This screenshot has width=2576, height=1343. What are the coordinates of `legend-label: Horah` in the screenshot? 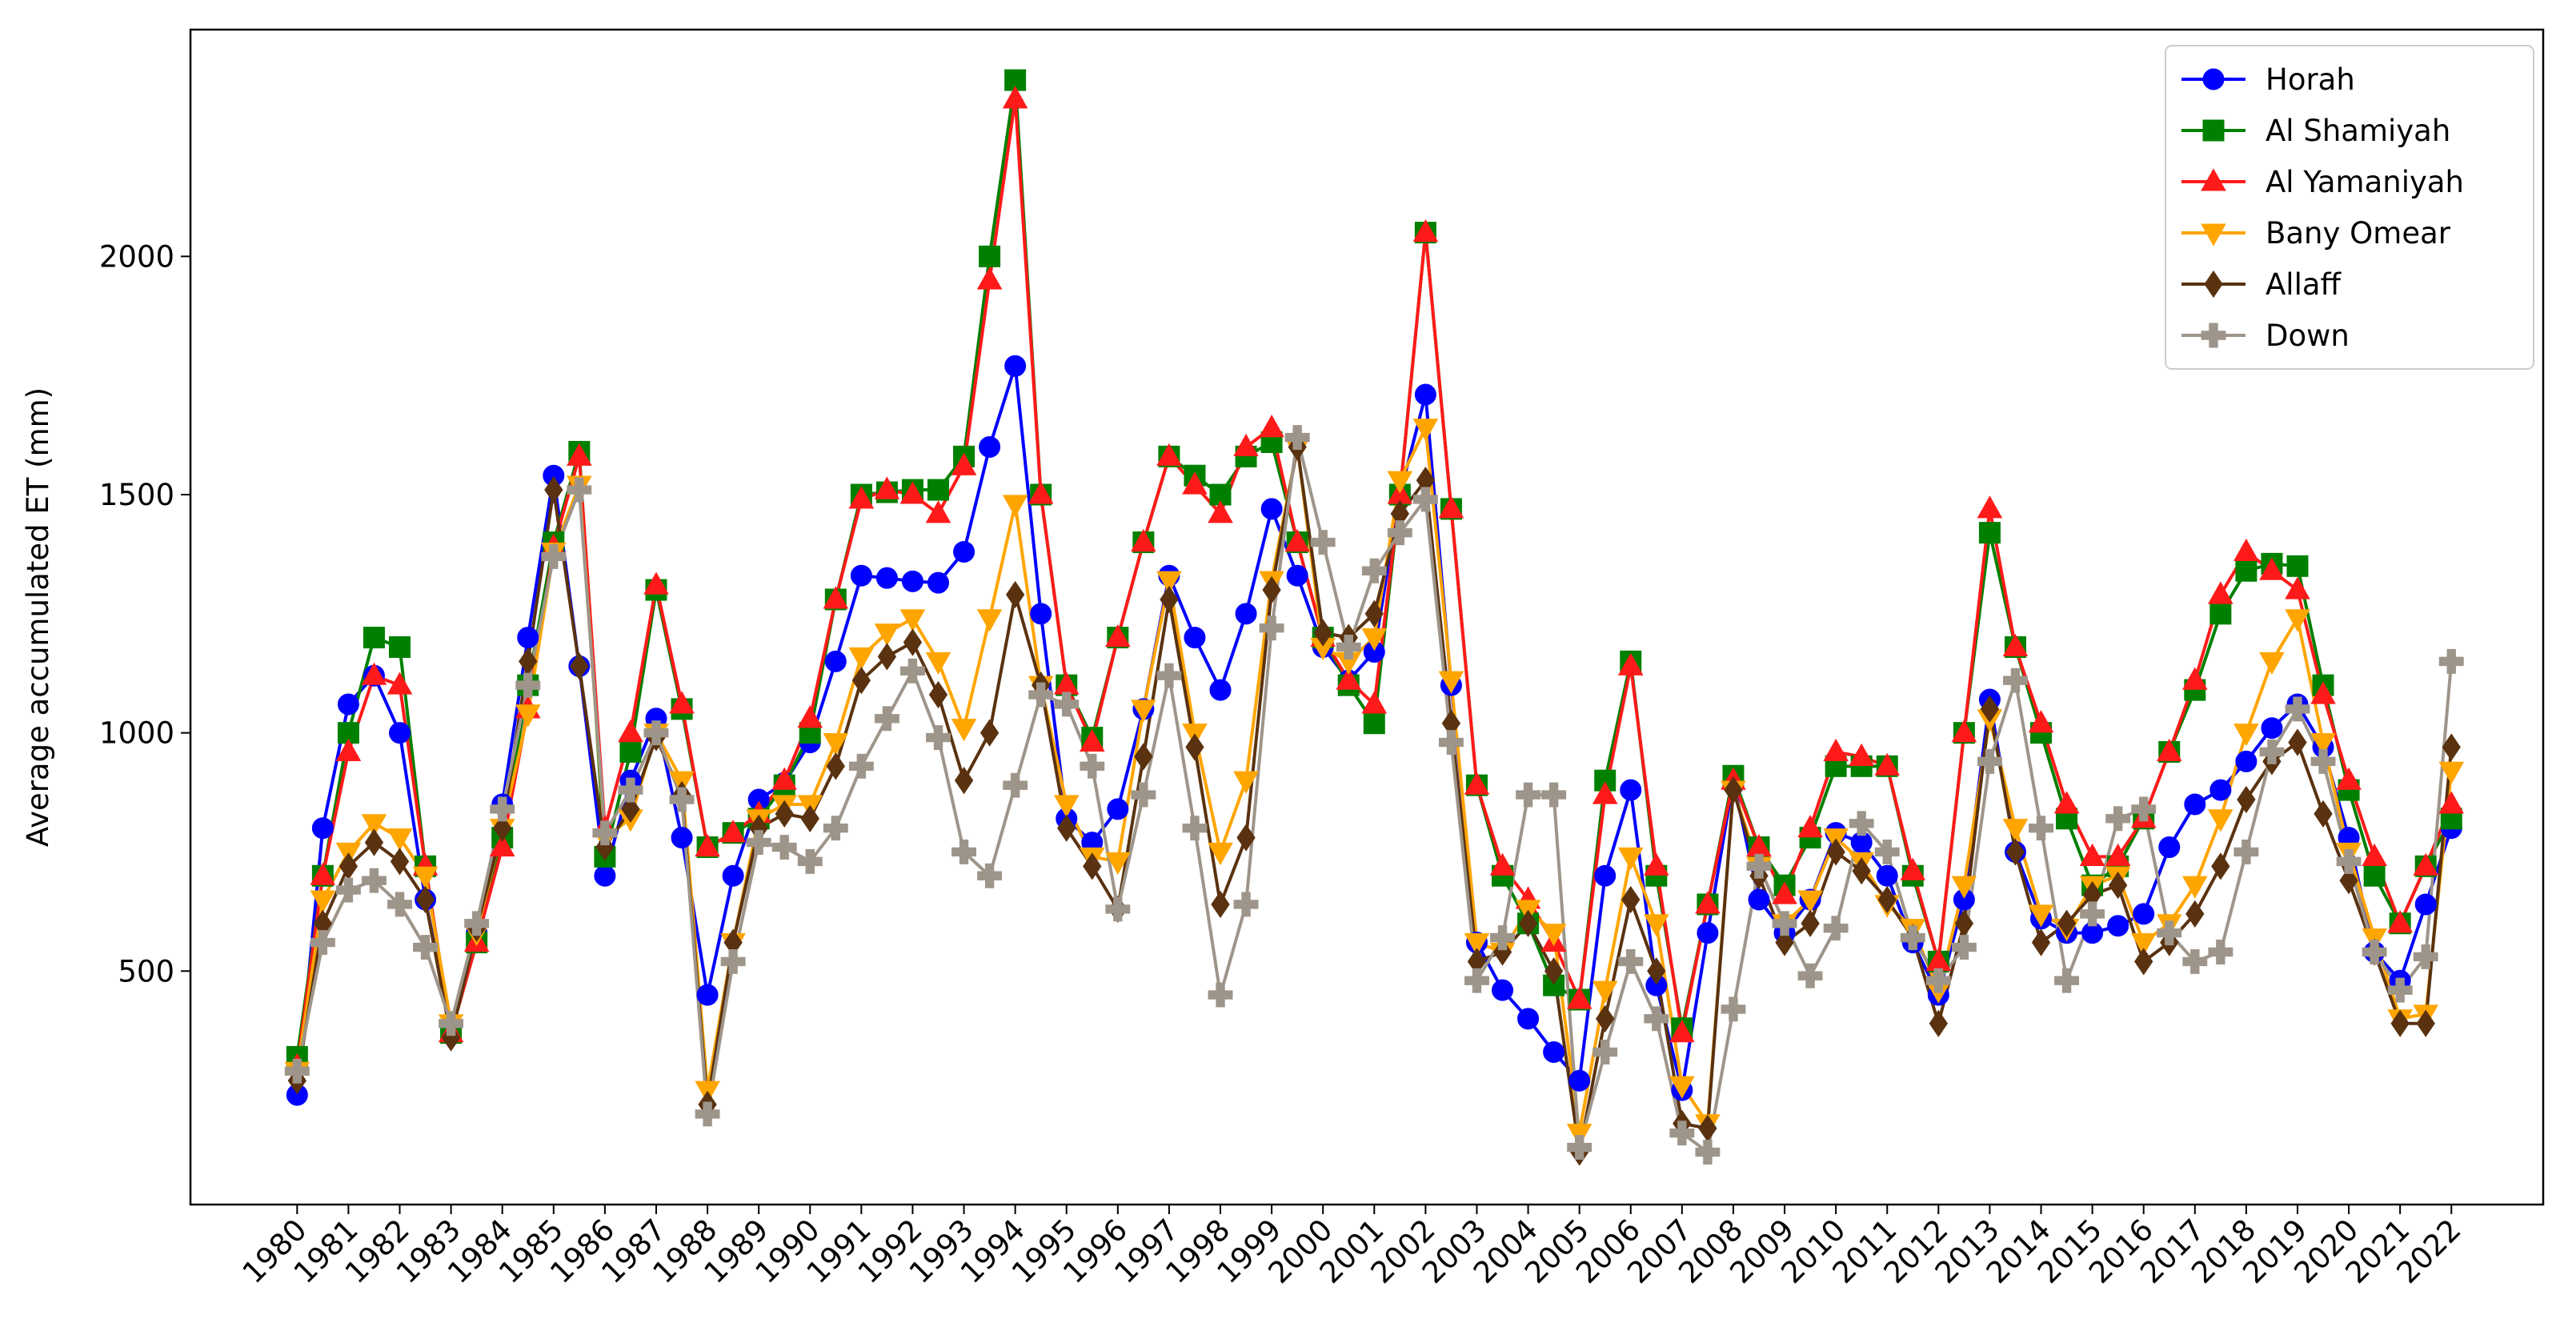 It's located at (2310, 79).